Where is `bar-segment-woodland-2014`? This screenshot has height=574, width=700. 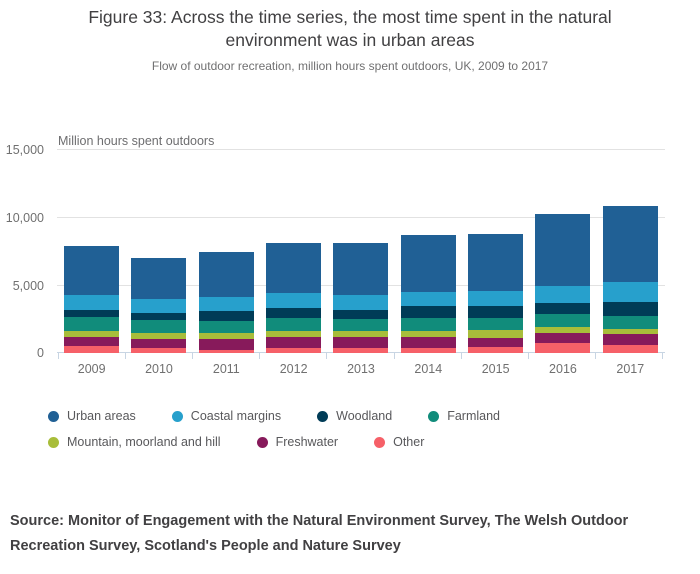
bar-segment-woodland-2014 is located at coordinates (428, 312).